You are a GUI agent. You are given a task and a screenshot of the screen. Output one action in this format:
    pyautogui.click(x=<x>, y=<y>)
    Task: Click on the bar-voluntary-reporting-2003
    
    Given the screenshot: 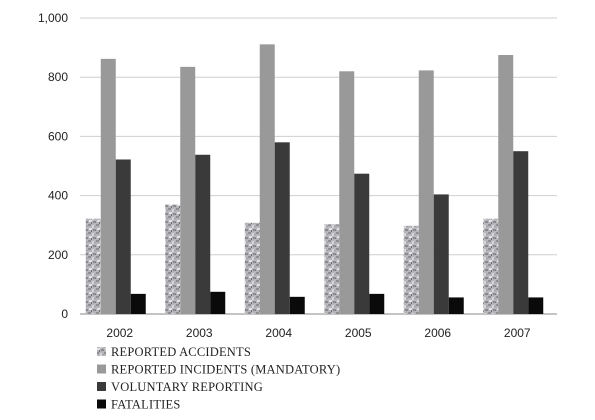 What is the action you would take?
    pyautogui.click(x=203, y=234)
    